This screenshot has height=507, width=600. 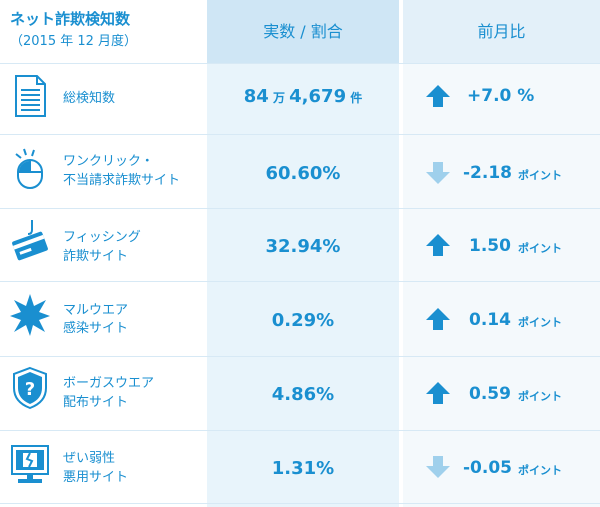 I want to click on row-label-line2: 悪用サイト, so click(x=96, y=477).